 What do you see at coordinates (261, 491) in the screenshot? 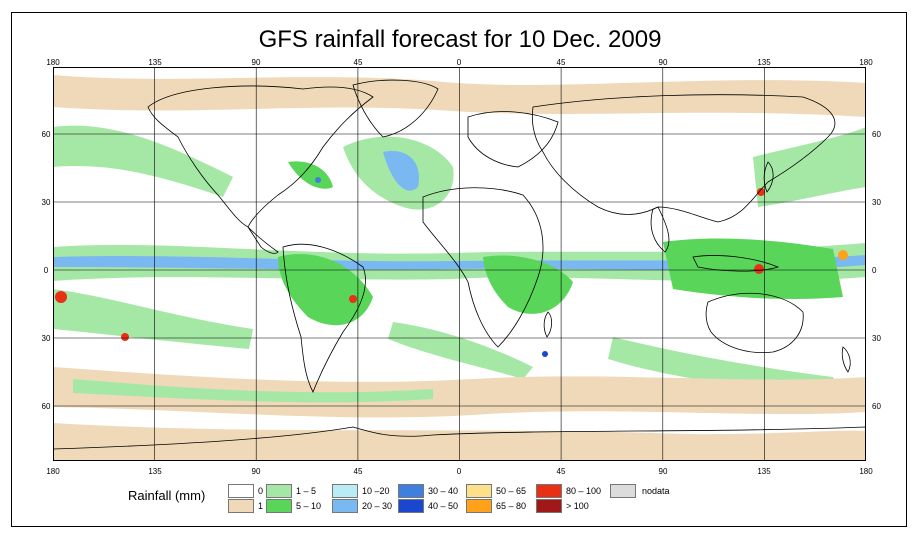
I see `legend-label: 0` at bounding box center [261, 491].